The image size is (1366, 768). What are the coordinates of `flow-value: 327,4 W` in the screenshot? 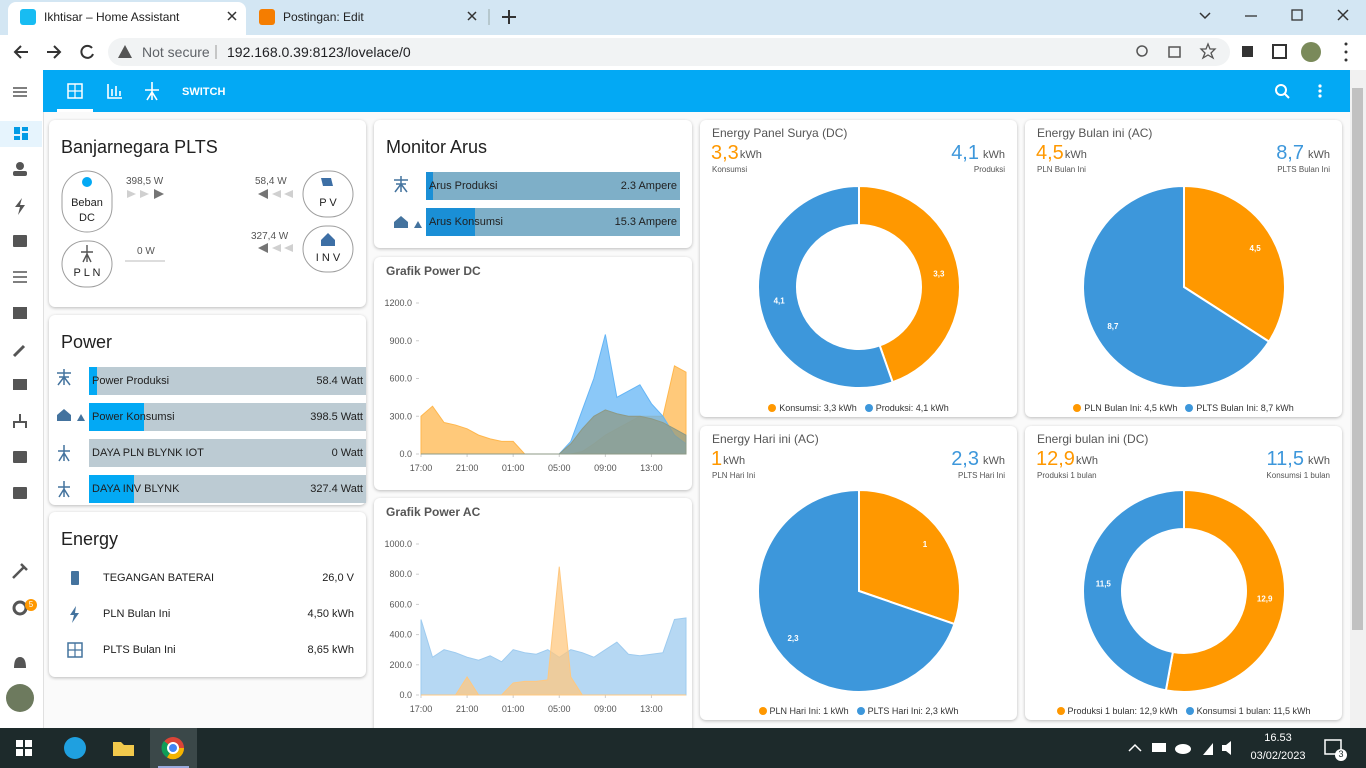 It's located at (270, 236).